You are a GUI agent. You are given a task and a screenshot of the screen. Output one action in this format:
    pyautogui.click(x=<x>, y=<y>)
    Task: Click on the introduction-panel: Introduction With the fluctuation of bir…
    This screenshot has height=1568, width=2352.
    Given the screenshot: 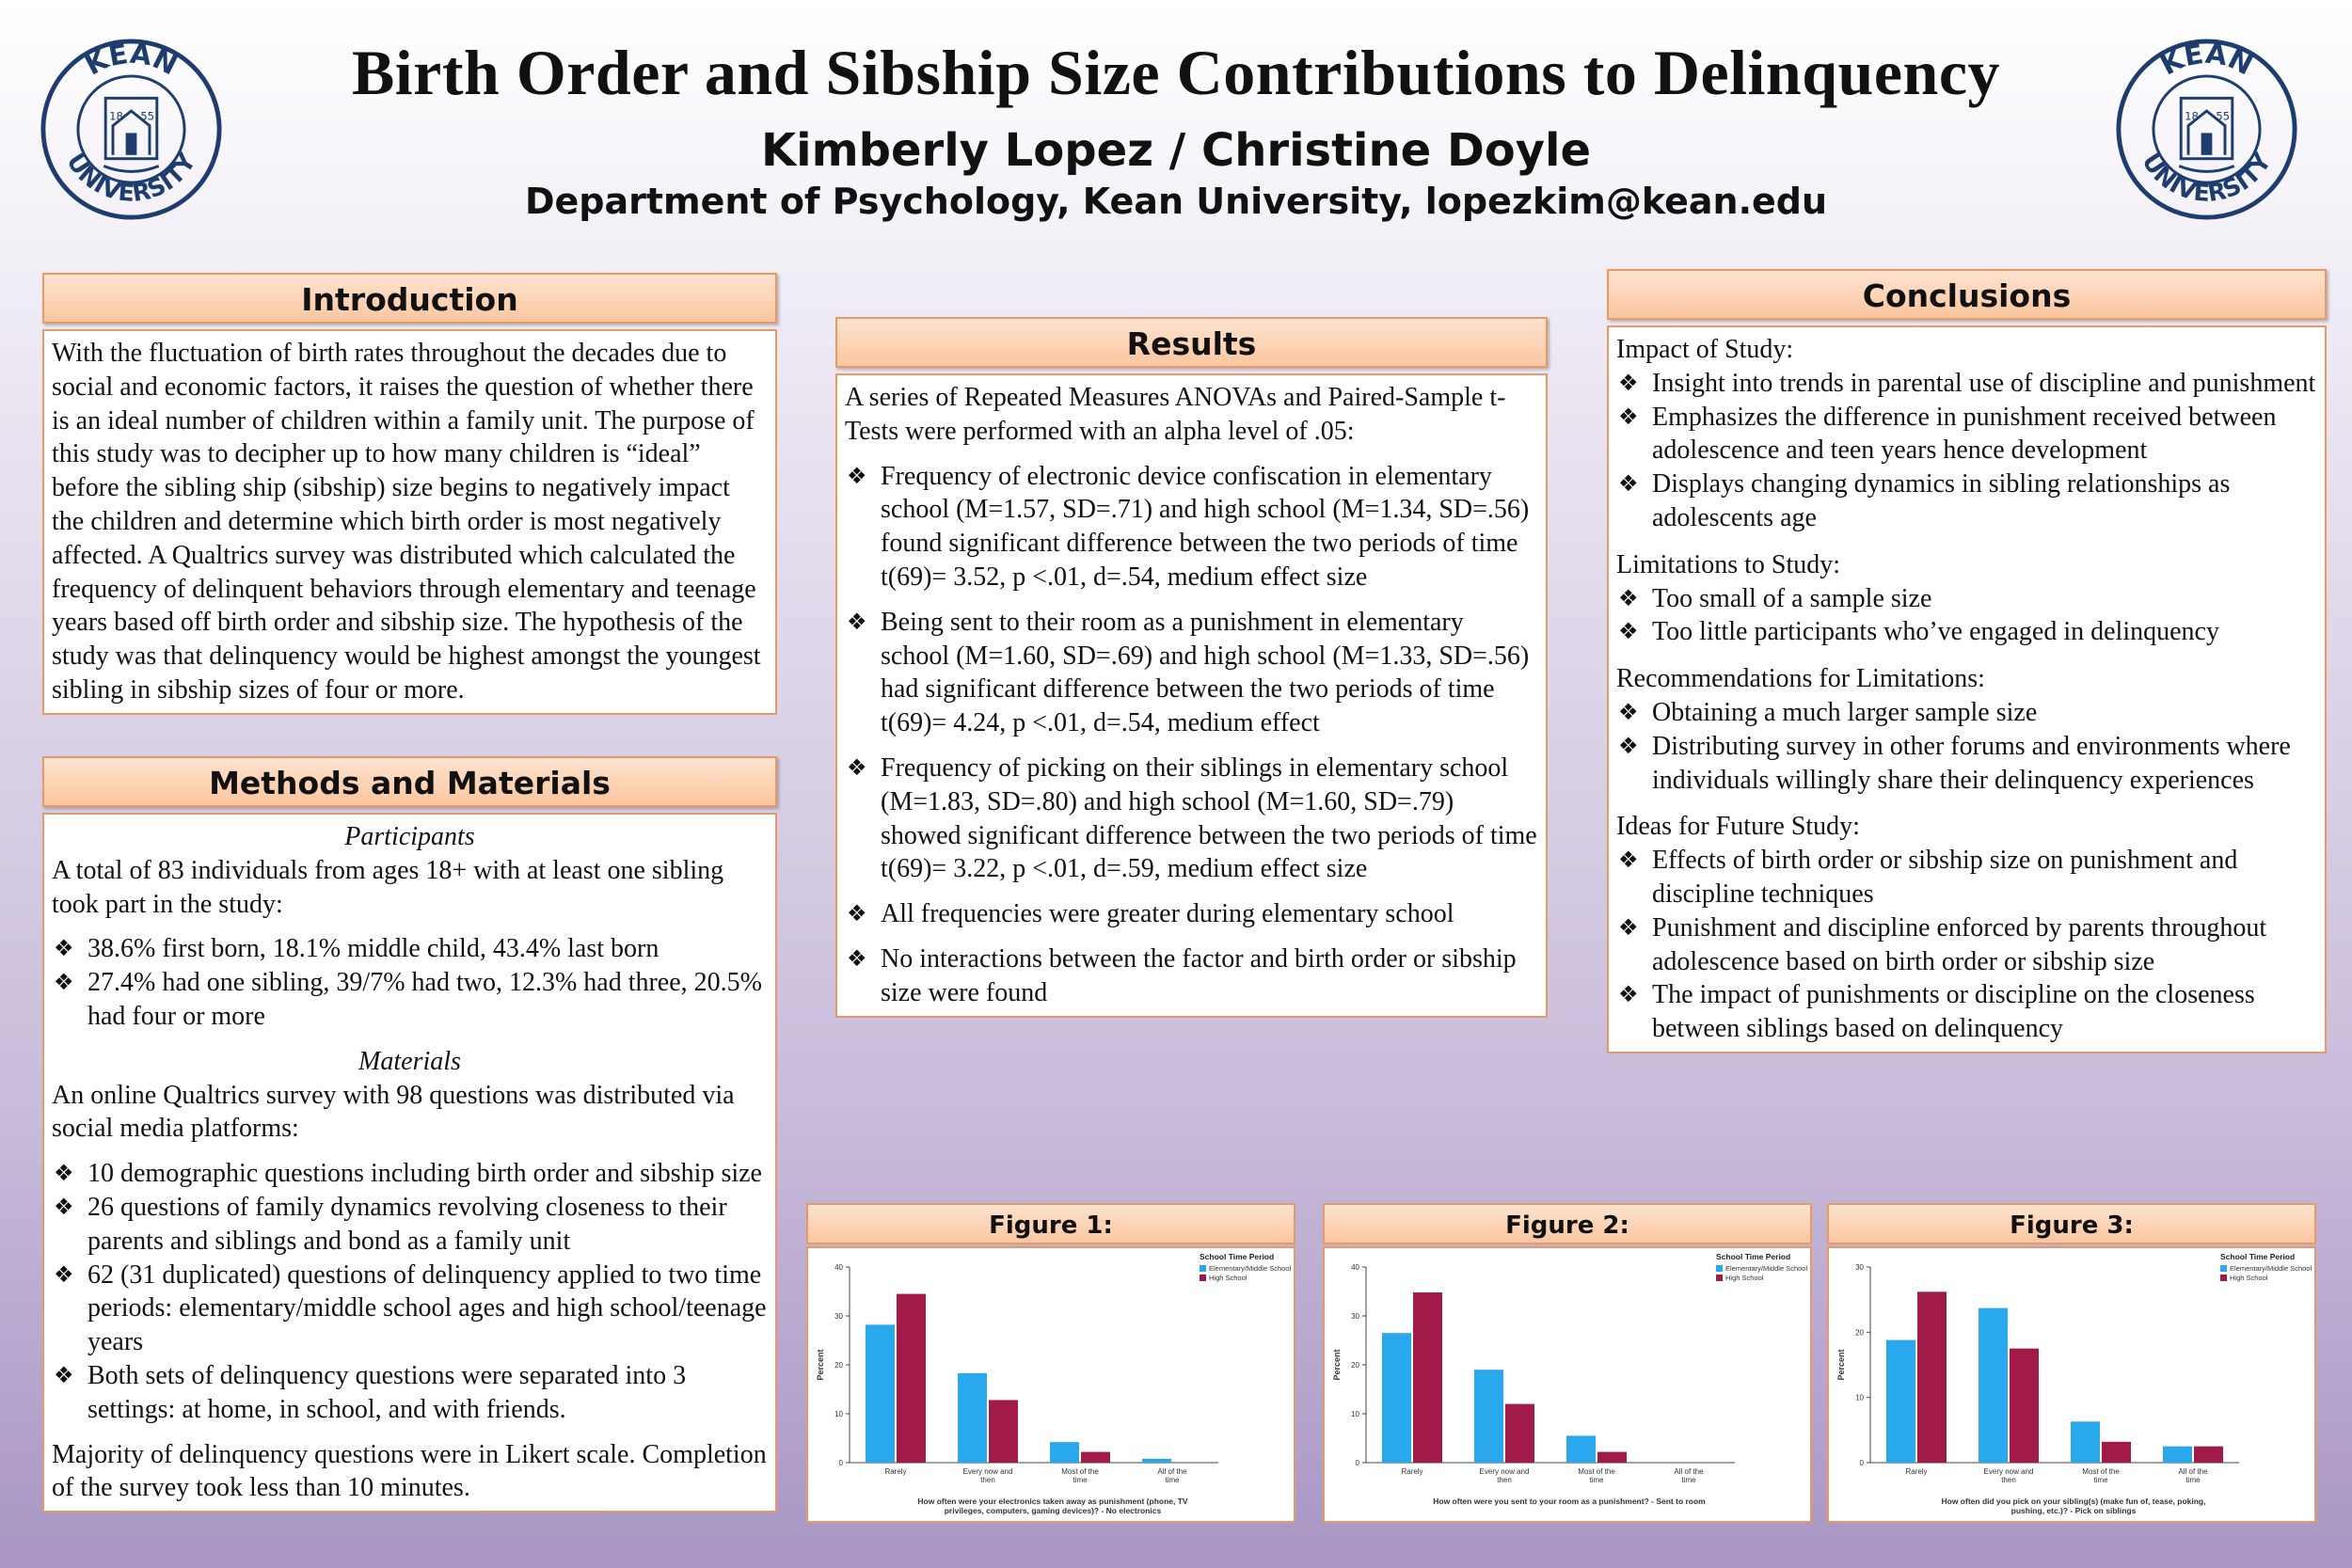 What is the action you would take?
    pyautogui.click(x=409, y=494)
    